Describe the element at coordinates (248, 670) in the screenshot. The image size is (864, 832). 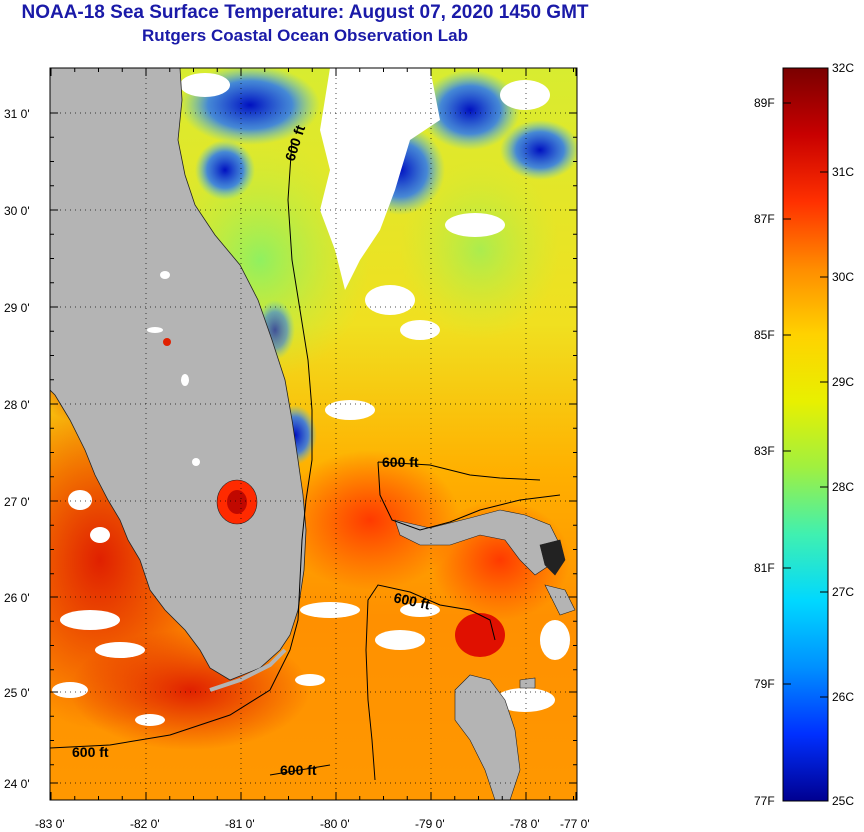
I see `florida-keys` at that location.